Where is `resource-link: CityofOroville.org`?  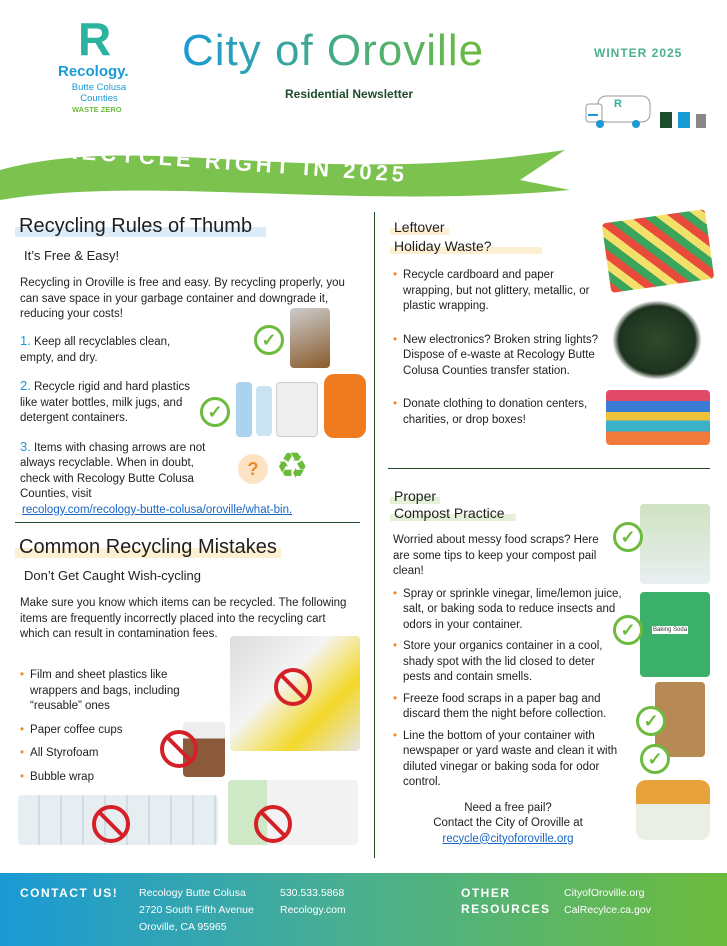 resource-link: CityofOroville.org is located at coordinates (604, 893).